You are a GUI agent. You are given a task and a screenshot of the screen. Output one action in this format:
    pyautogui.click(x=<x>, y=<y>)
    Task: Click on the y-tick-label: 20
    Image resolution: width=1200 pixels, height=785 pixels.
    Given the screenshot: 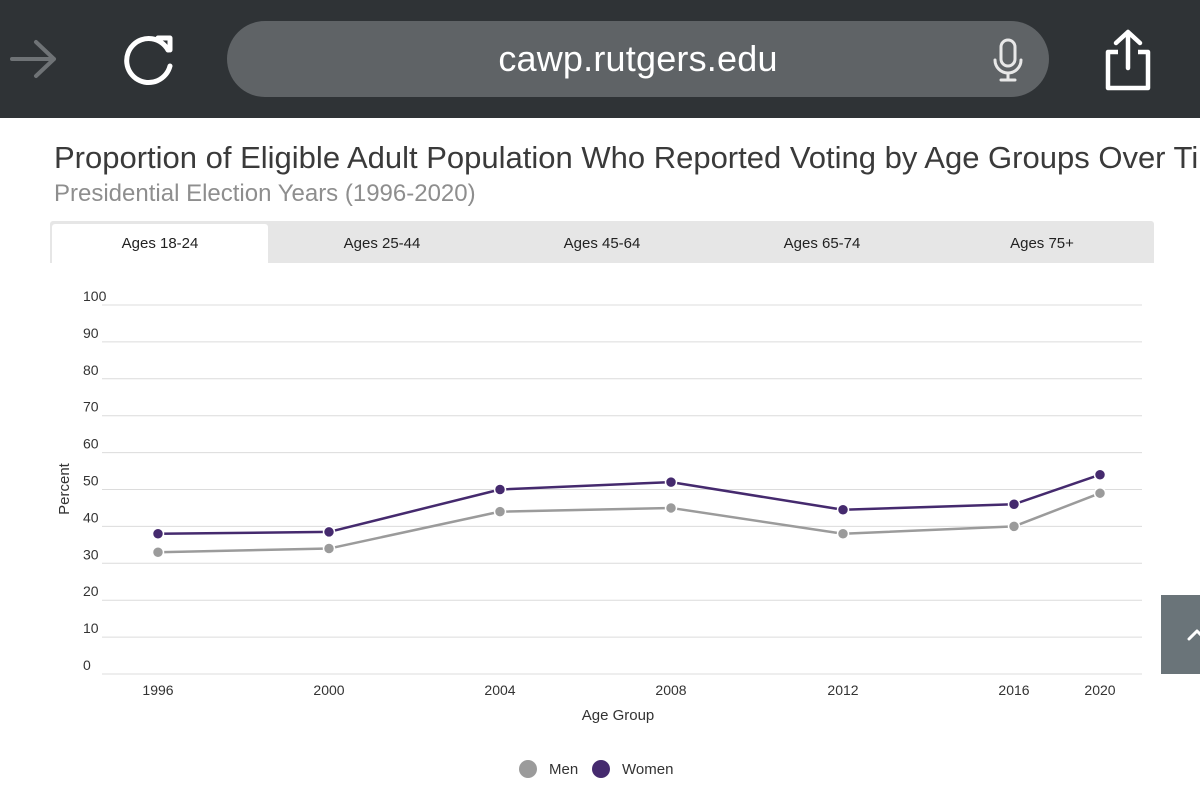 What is the action you would take?
    pyautogui.click(x=91, y=591)
    